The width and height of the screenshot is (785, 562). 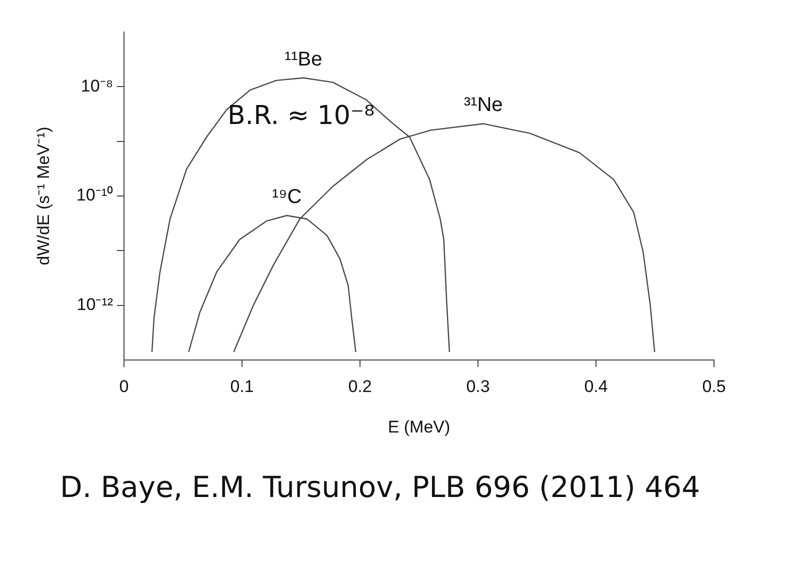 What do you see at coordinates (94, 195) in the screenshot?
I see `y-tick-label: 10⁻¹⁰` at bounding box center [94, 195].